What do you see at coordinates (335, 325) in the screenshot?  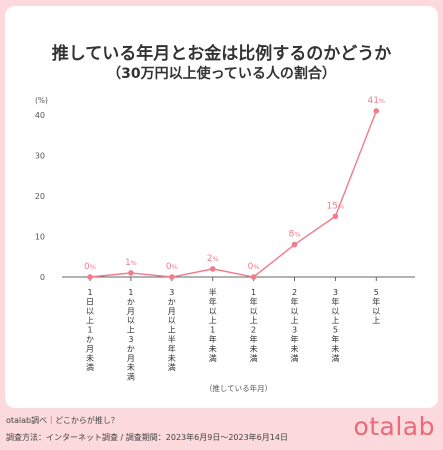 I see `x-tick-label: 3 年以上 5 年未満` at bounding box center [335, 325].